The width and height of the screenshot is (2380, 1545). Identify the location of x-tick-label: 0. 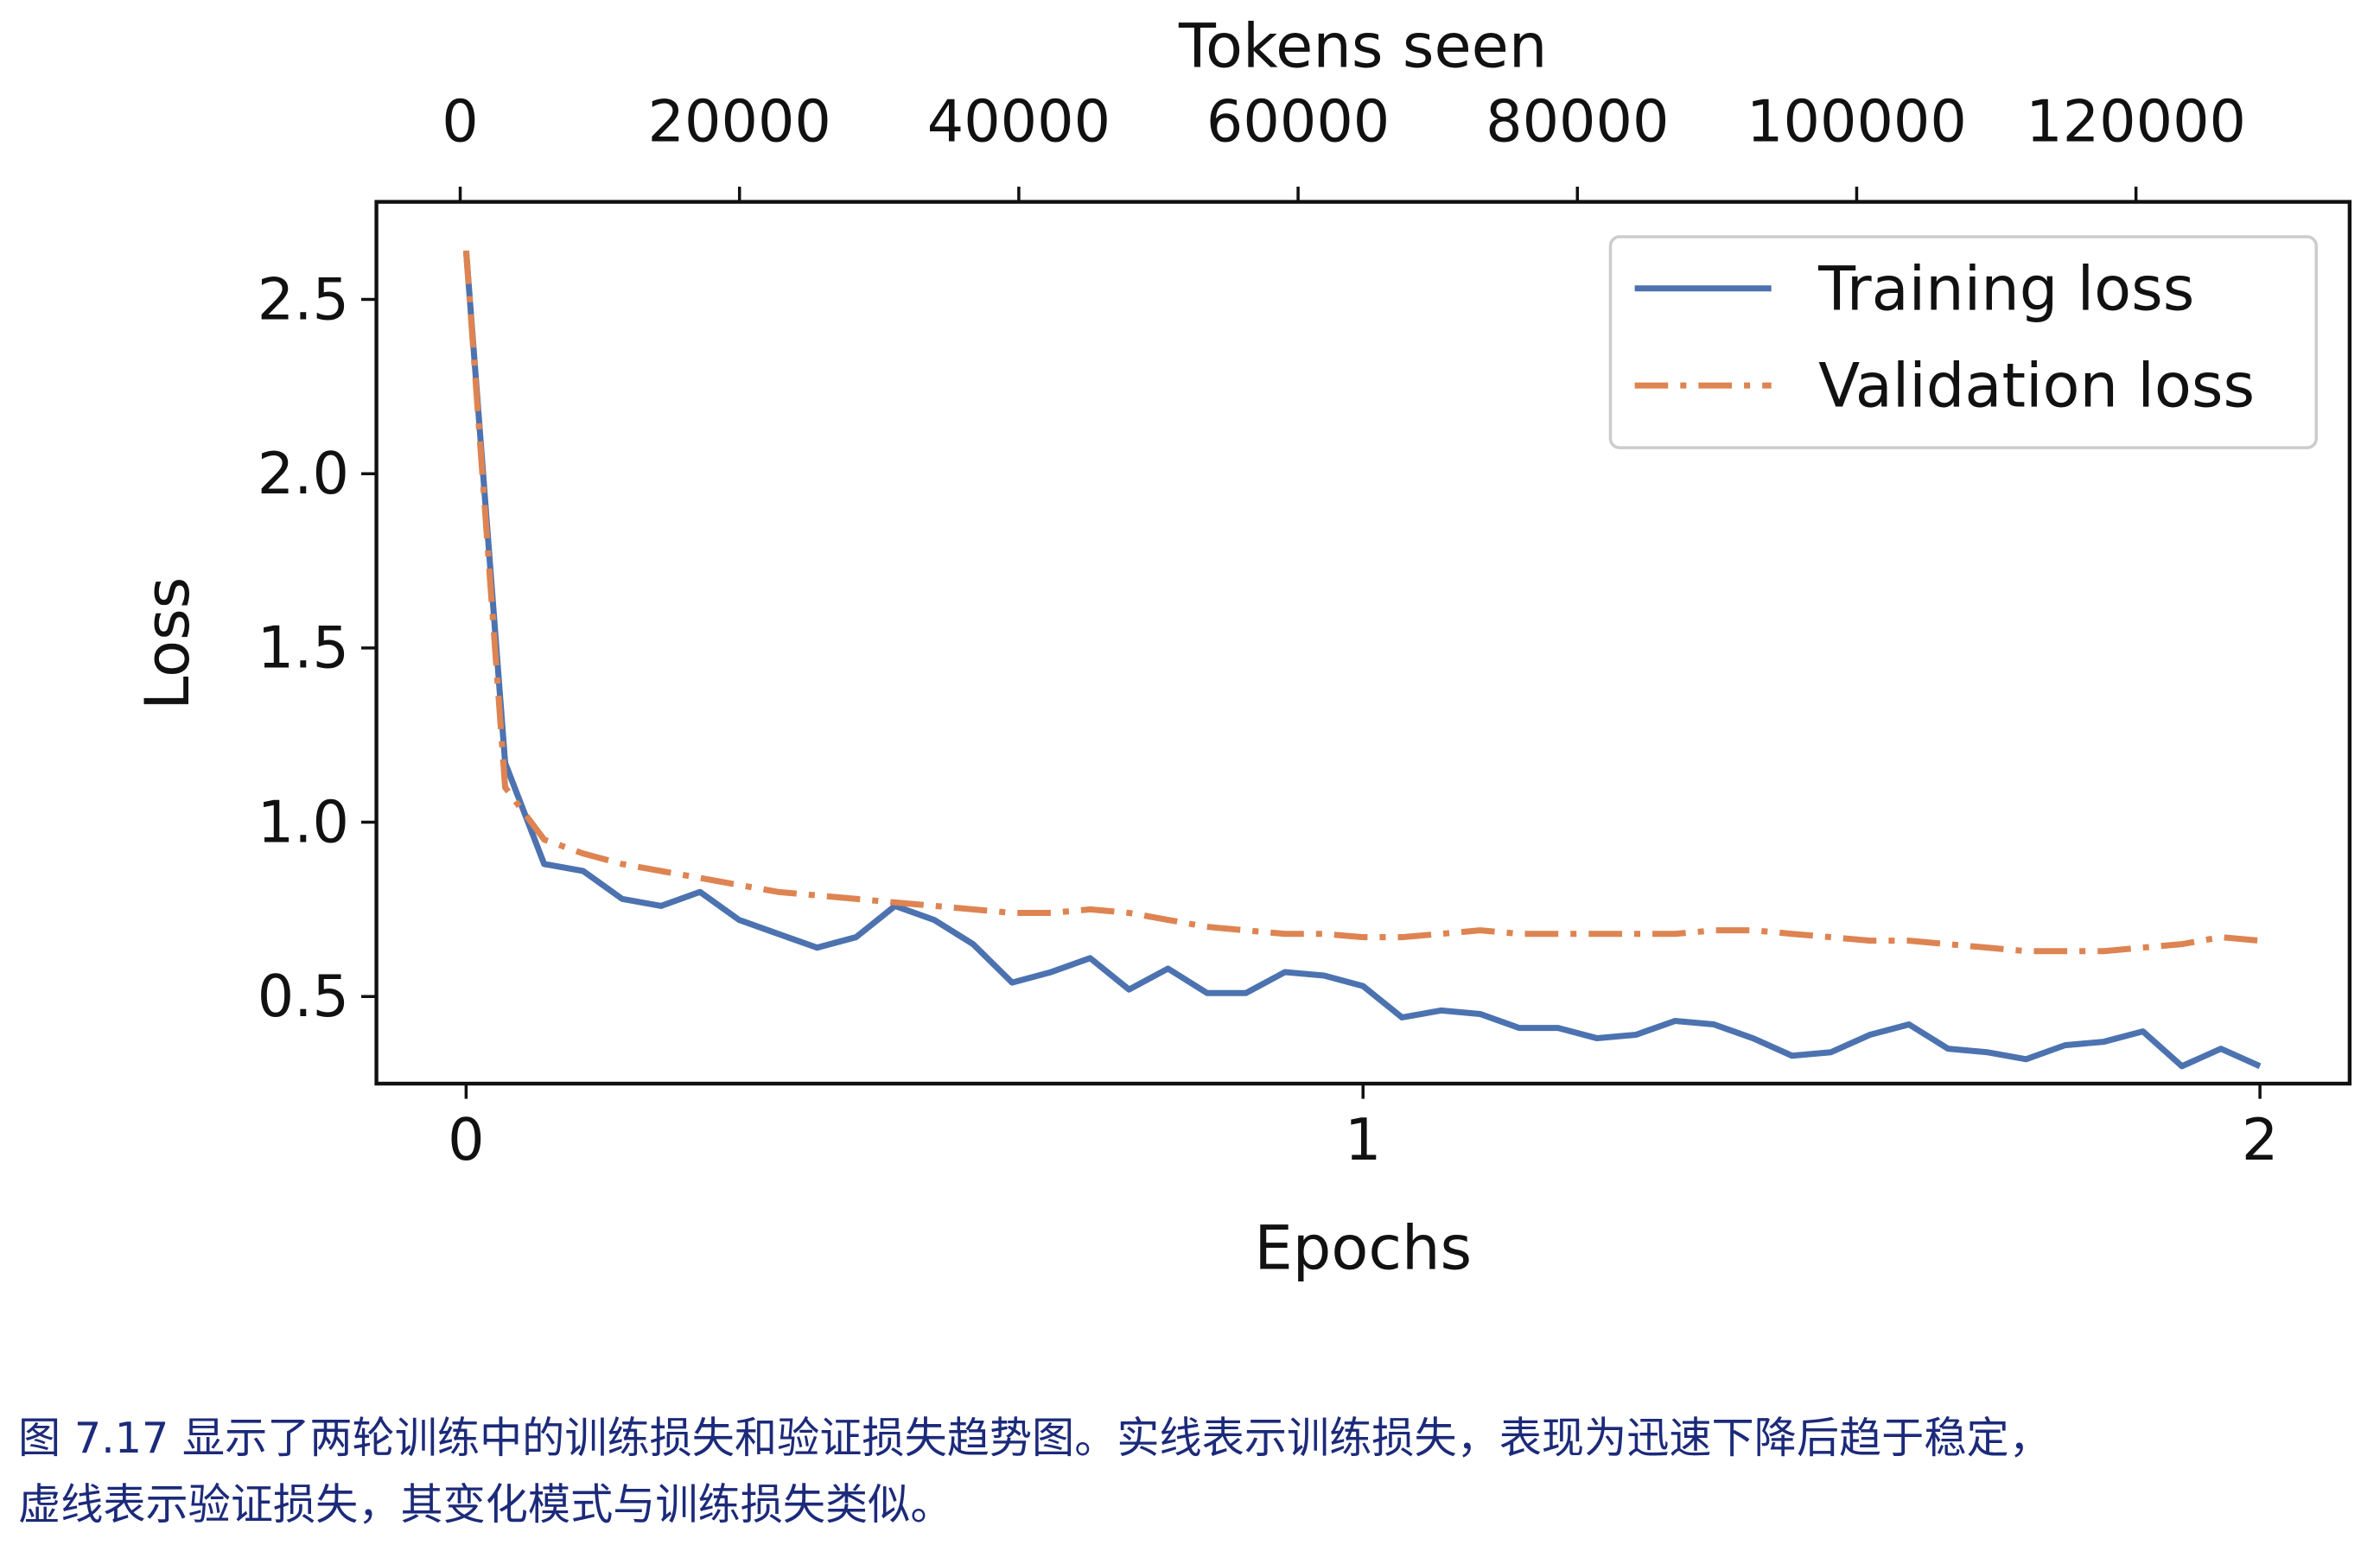
(466, 1139).